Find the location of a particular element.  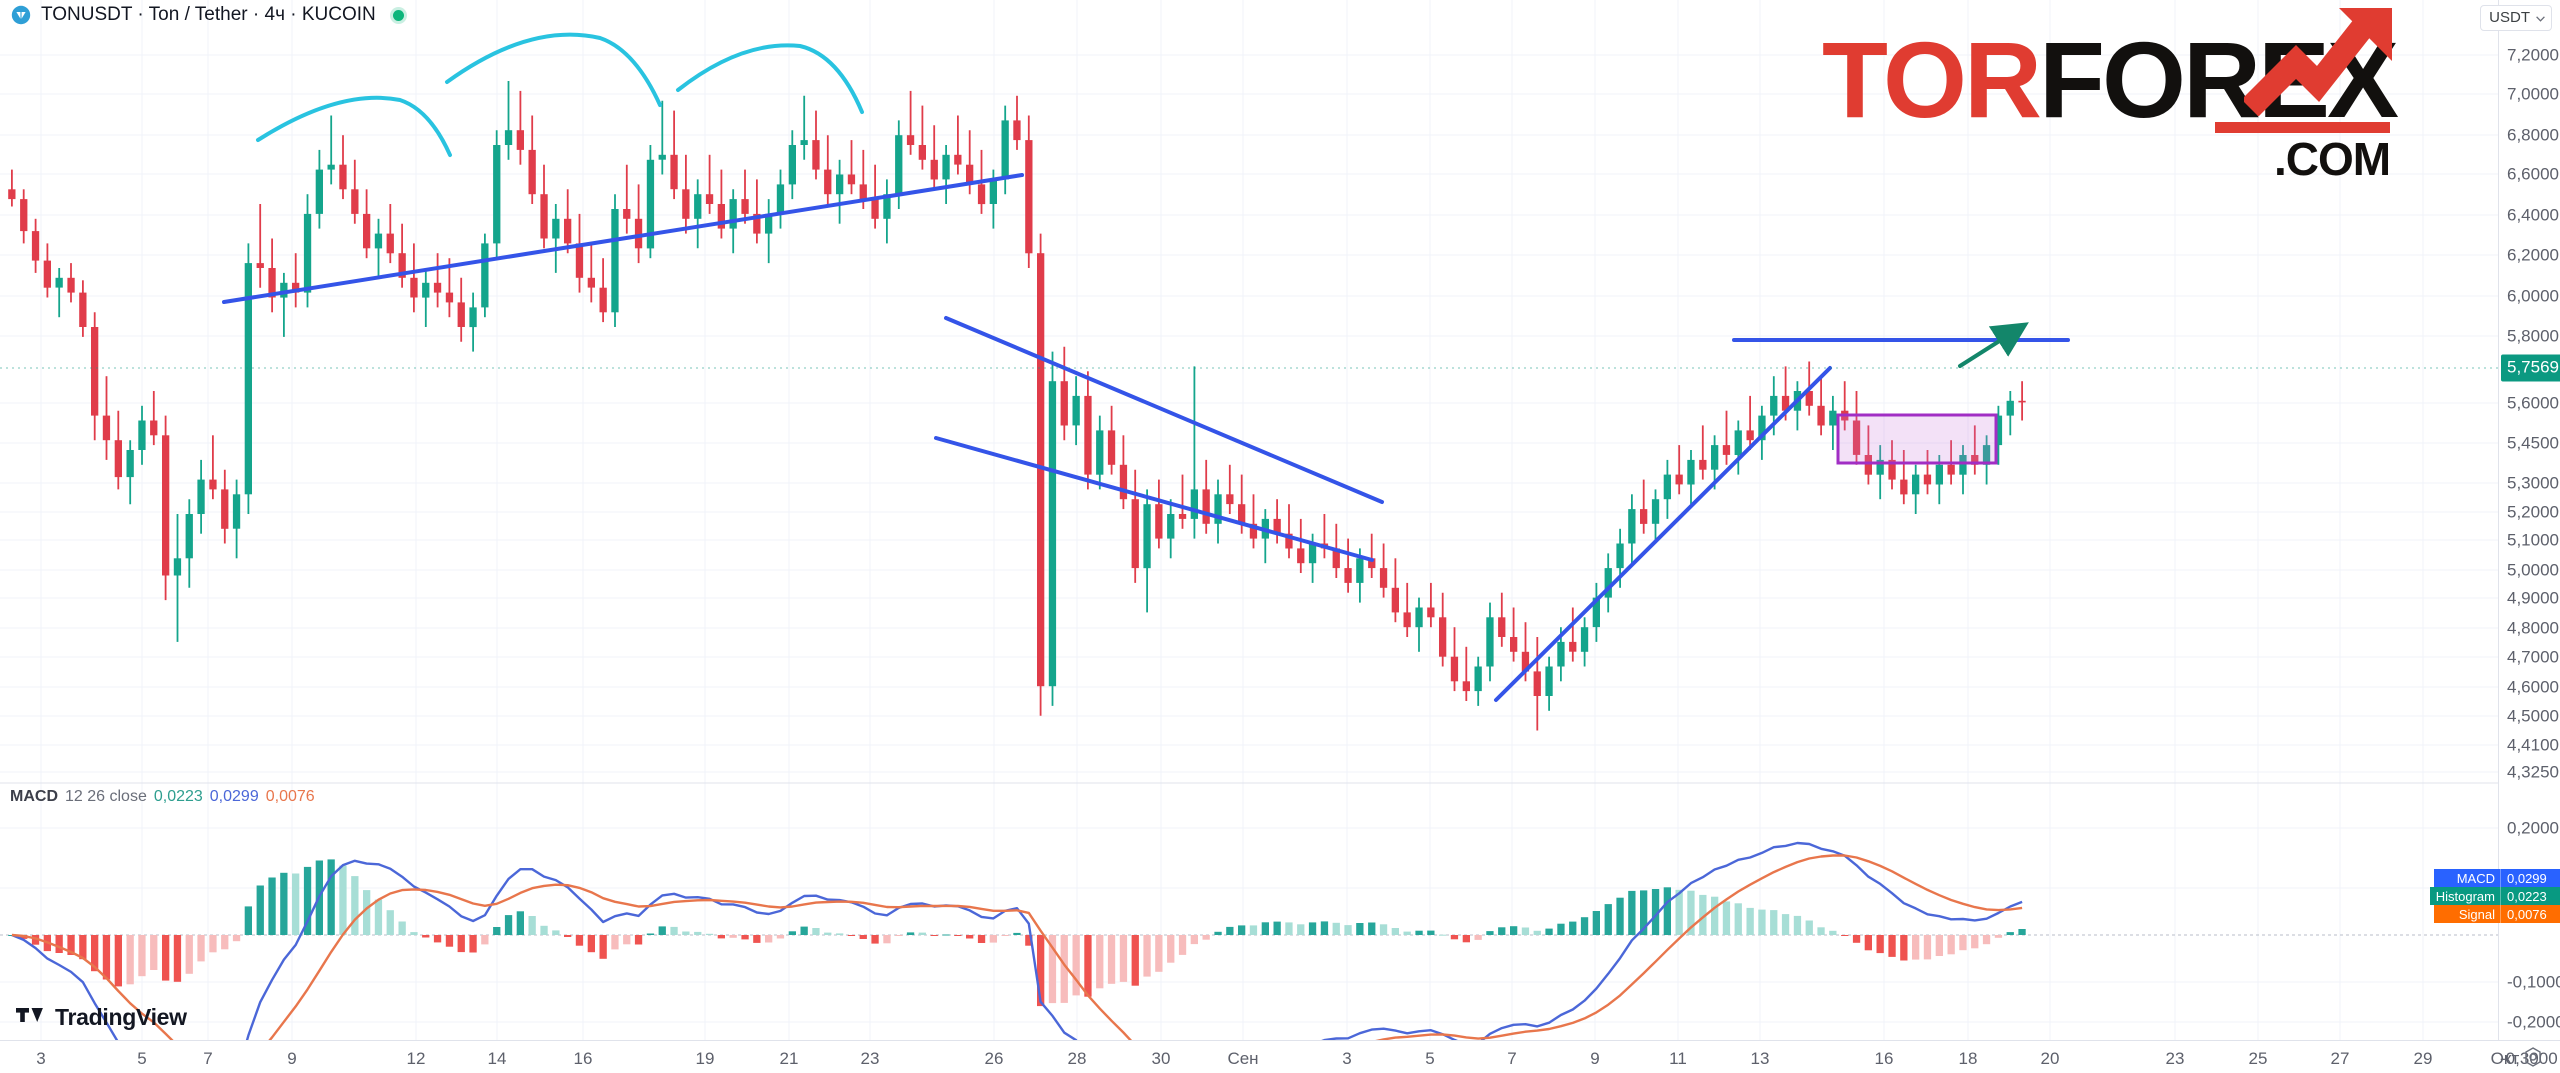

descending-channel-lower is located at coordinates (1154, 499).